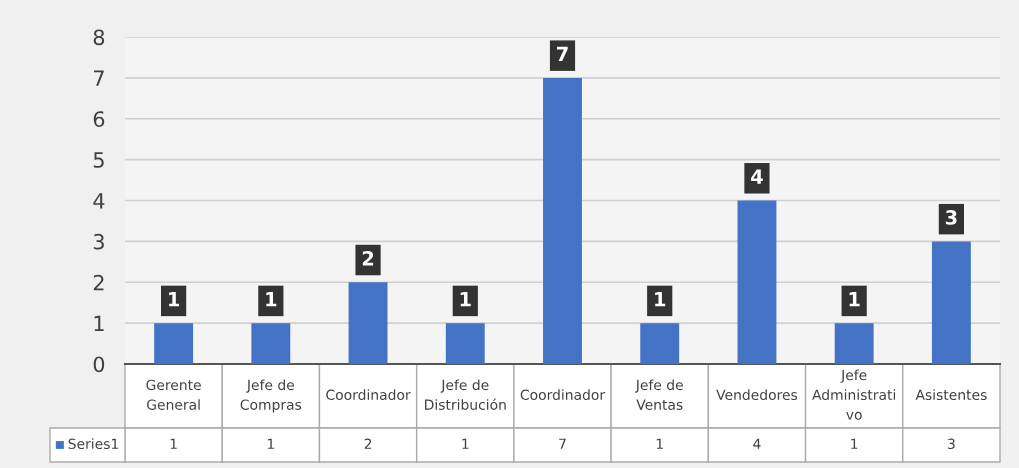 This screenshot has height=468, width=1019. What do you see at coordinates (98, 282) in the screenshot?
I see `y-tick-label: 2` at bounding box center [98, 282].